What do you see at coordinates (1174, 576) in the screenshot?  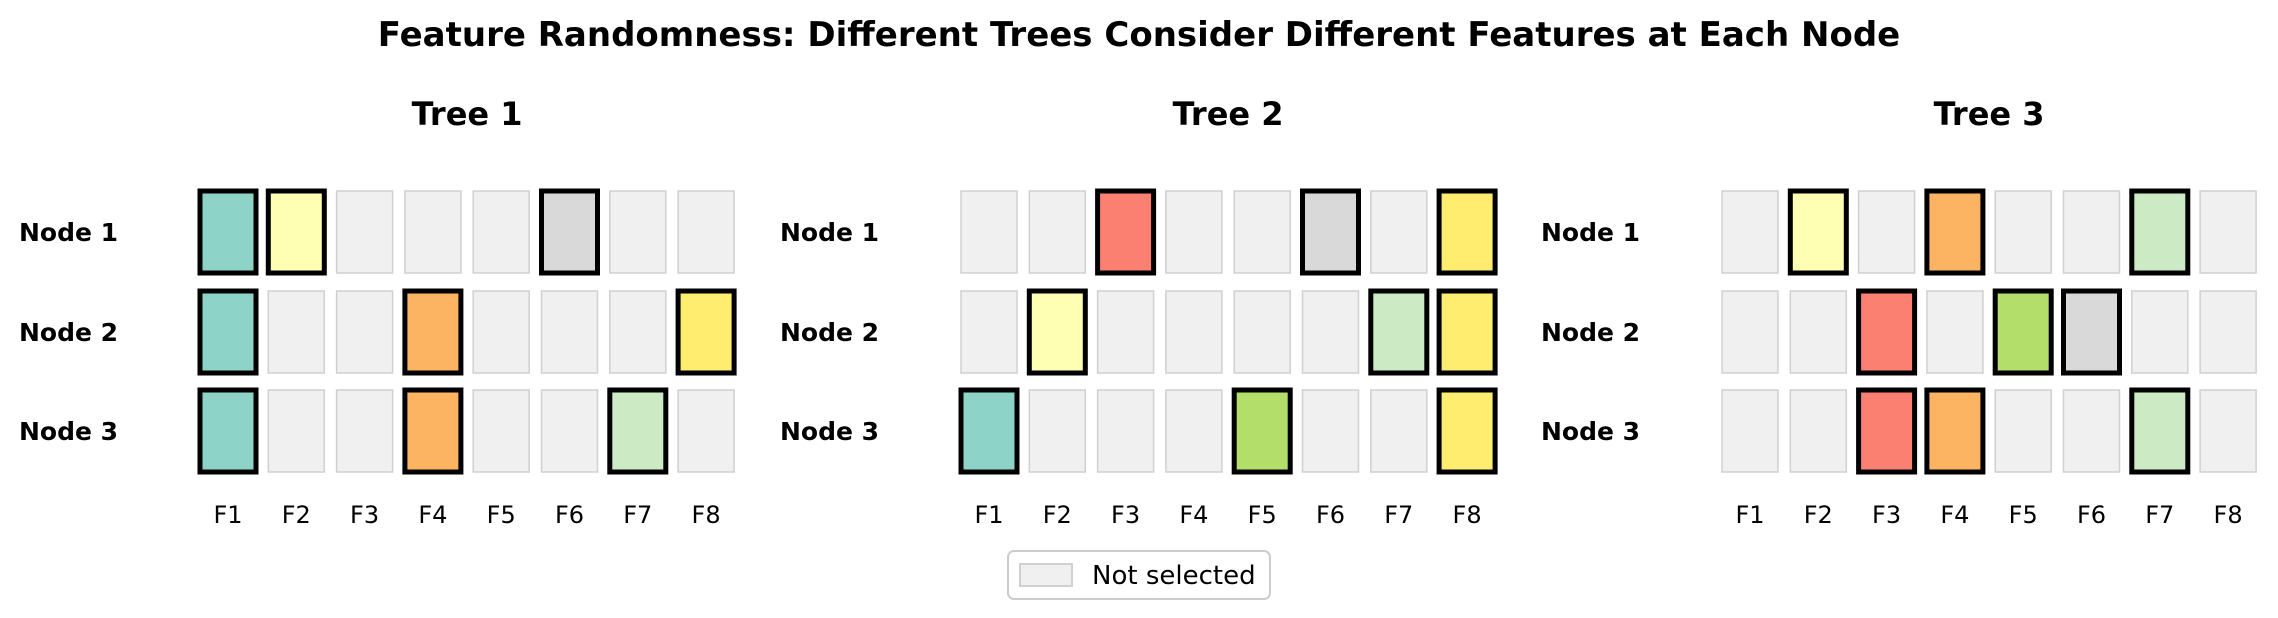 I see `legend-label-not-selected: Not selected` at bounding box center [1174, 576].